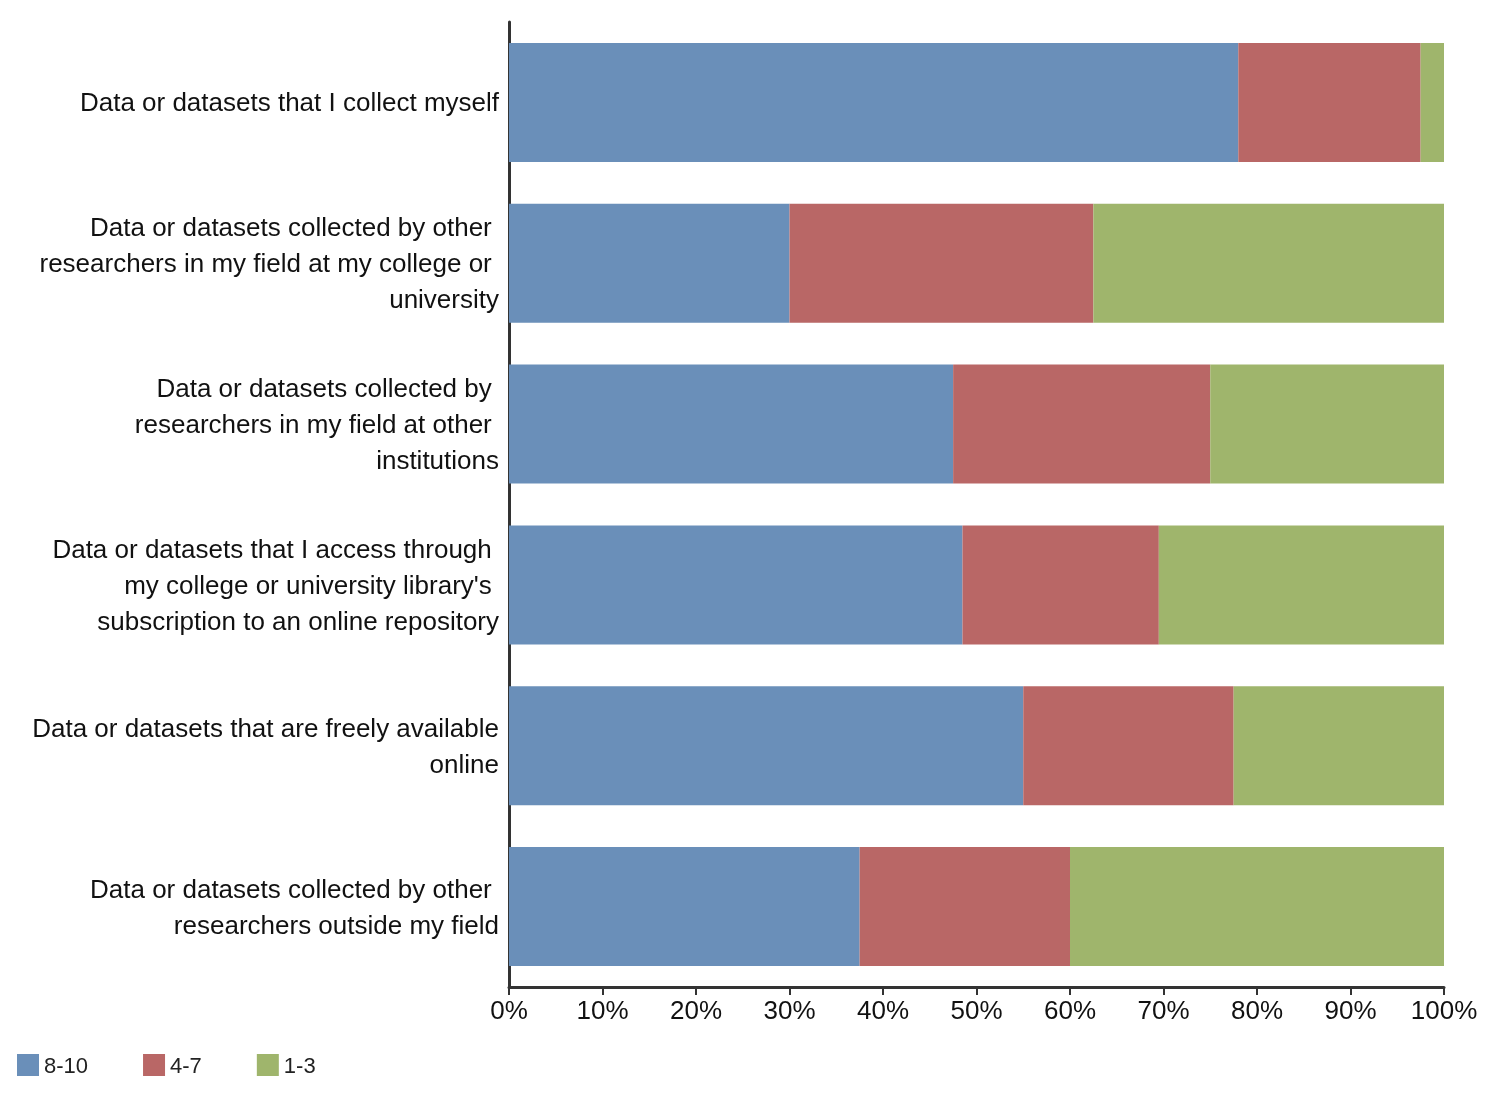 The height and width of the screenshot is (1093, 1492). I want to click on y-tick-label: Data or datasets that I collect myself, so click(289, 102).